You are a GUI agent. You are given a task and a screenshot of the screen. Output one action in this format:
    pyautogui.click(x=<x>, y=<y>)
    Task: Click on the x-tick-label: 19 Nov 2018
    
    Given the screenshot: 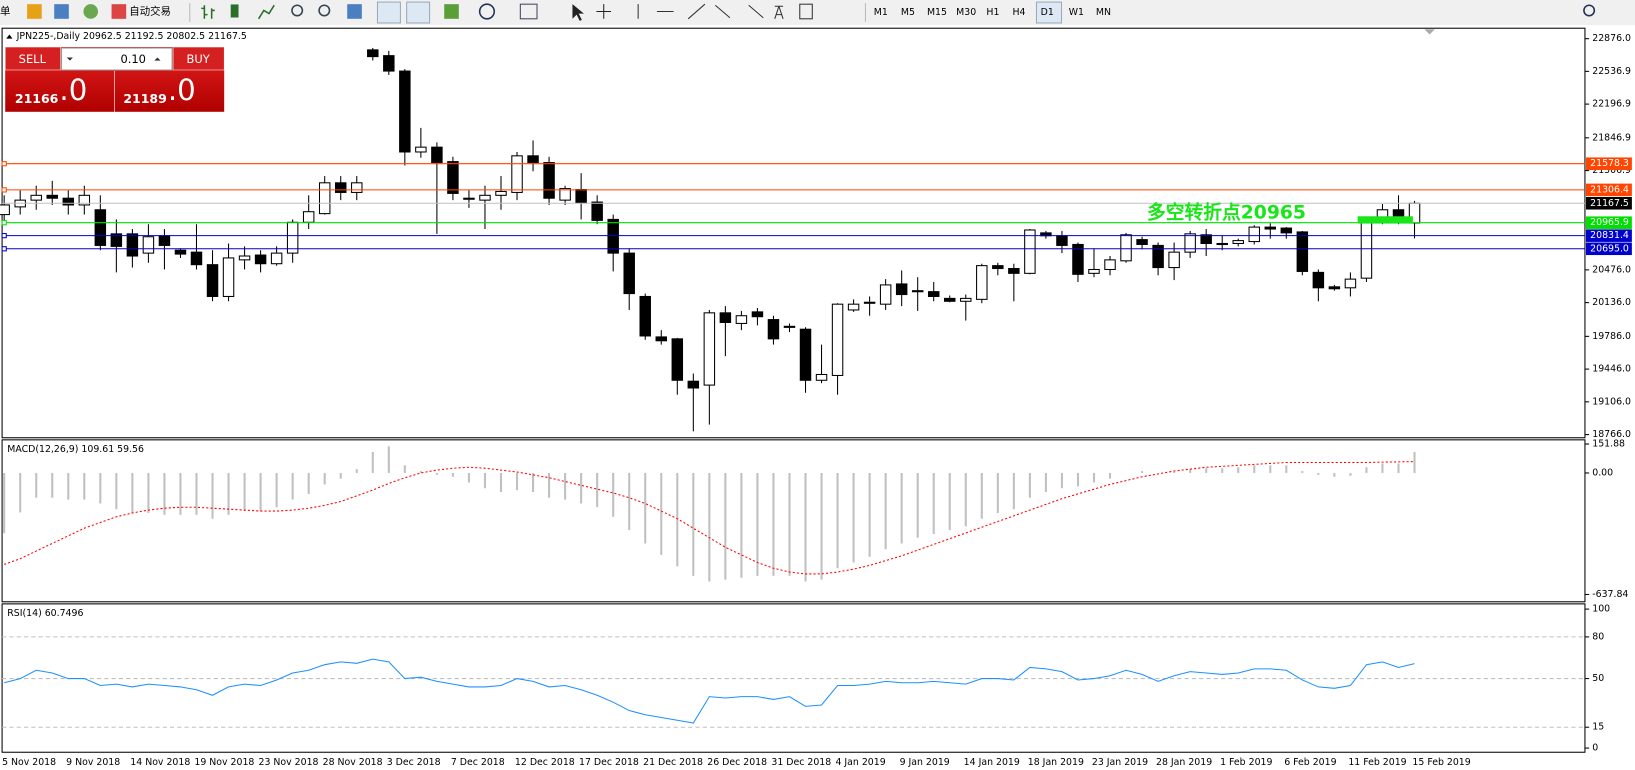 What is the action you would take?
    pyautogui.click(x=224, y=762)
    